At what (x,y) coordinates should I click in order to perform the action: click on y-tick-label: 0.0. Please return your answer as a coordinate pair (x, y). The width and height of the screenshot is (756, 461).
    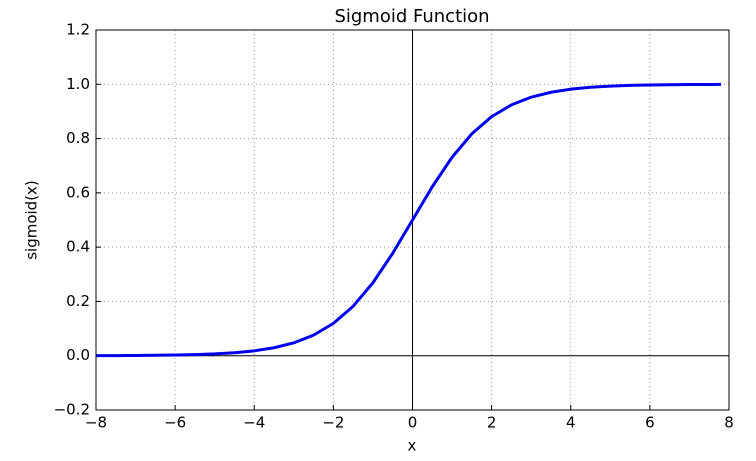
    Looking at the image, I should click on (78, 355).